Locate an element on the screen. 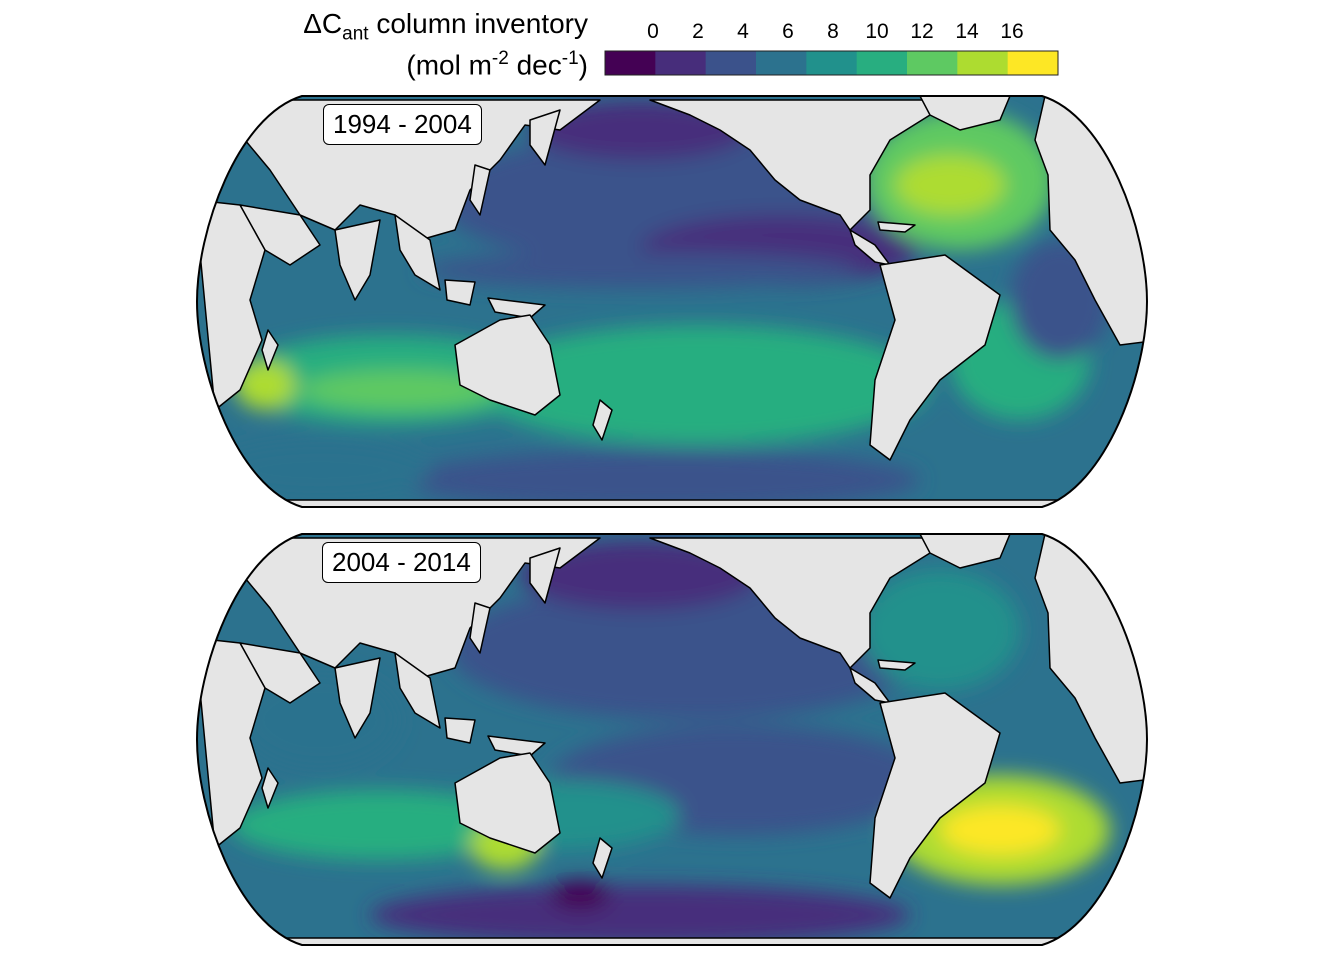 Image resolution: width=1344 pixels, height=960 pixels. units-part: (mol m is located at coordinates (449, 65).